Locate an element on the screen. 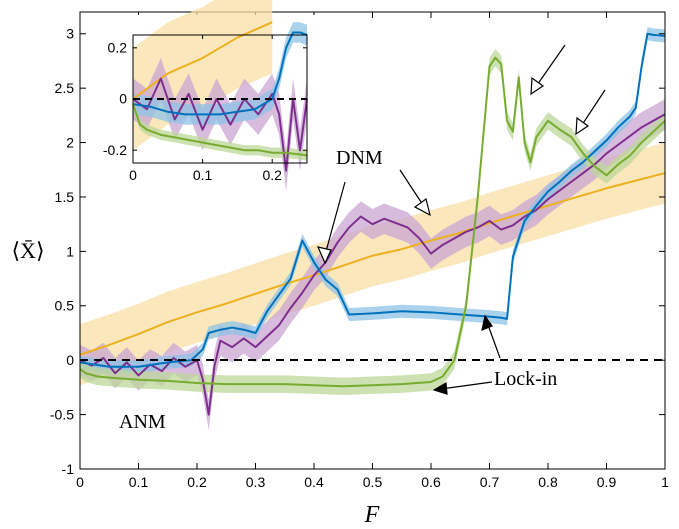 The width and height of the screenshot is (679, 529). inset-blue-band is located at coordinates (220, 73).